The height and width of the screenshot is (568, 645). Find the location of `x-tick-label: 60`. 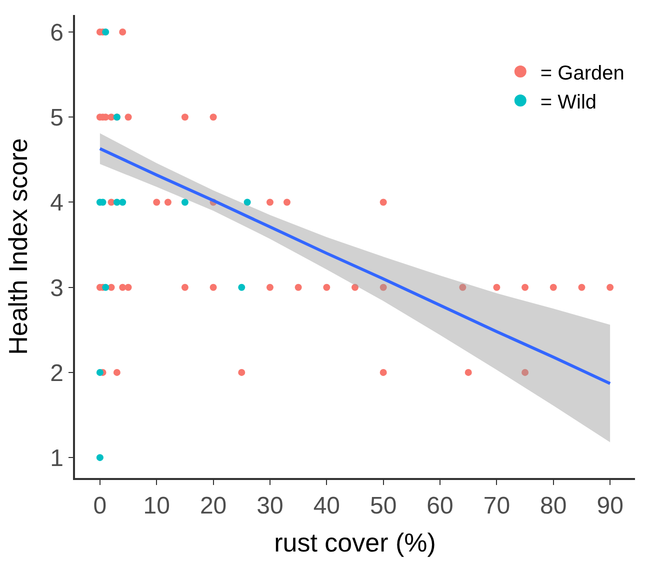

x-tick-label: 60 is located at coordinates (440, 506).